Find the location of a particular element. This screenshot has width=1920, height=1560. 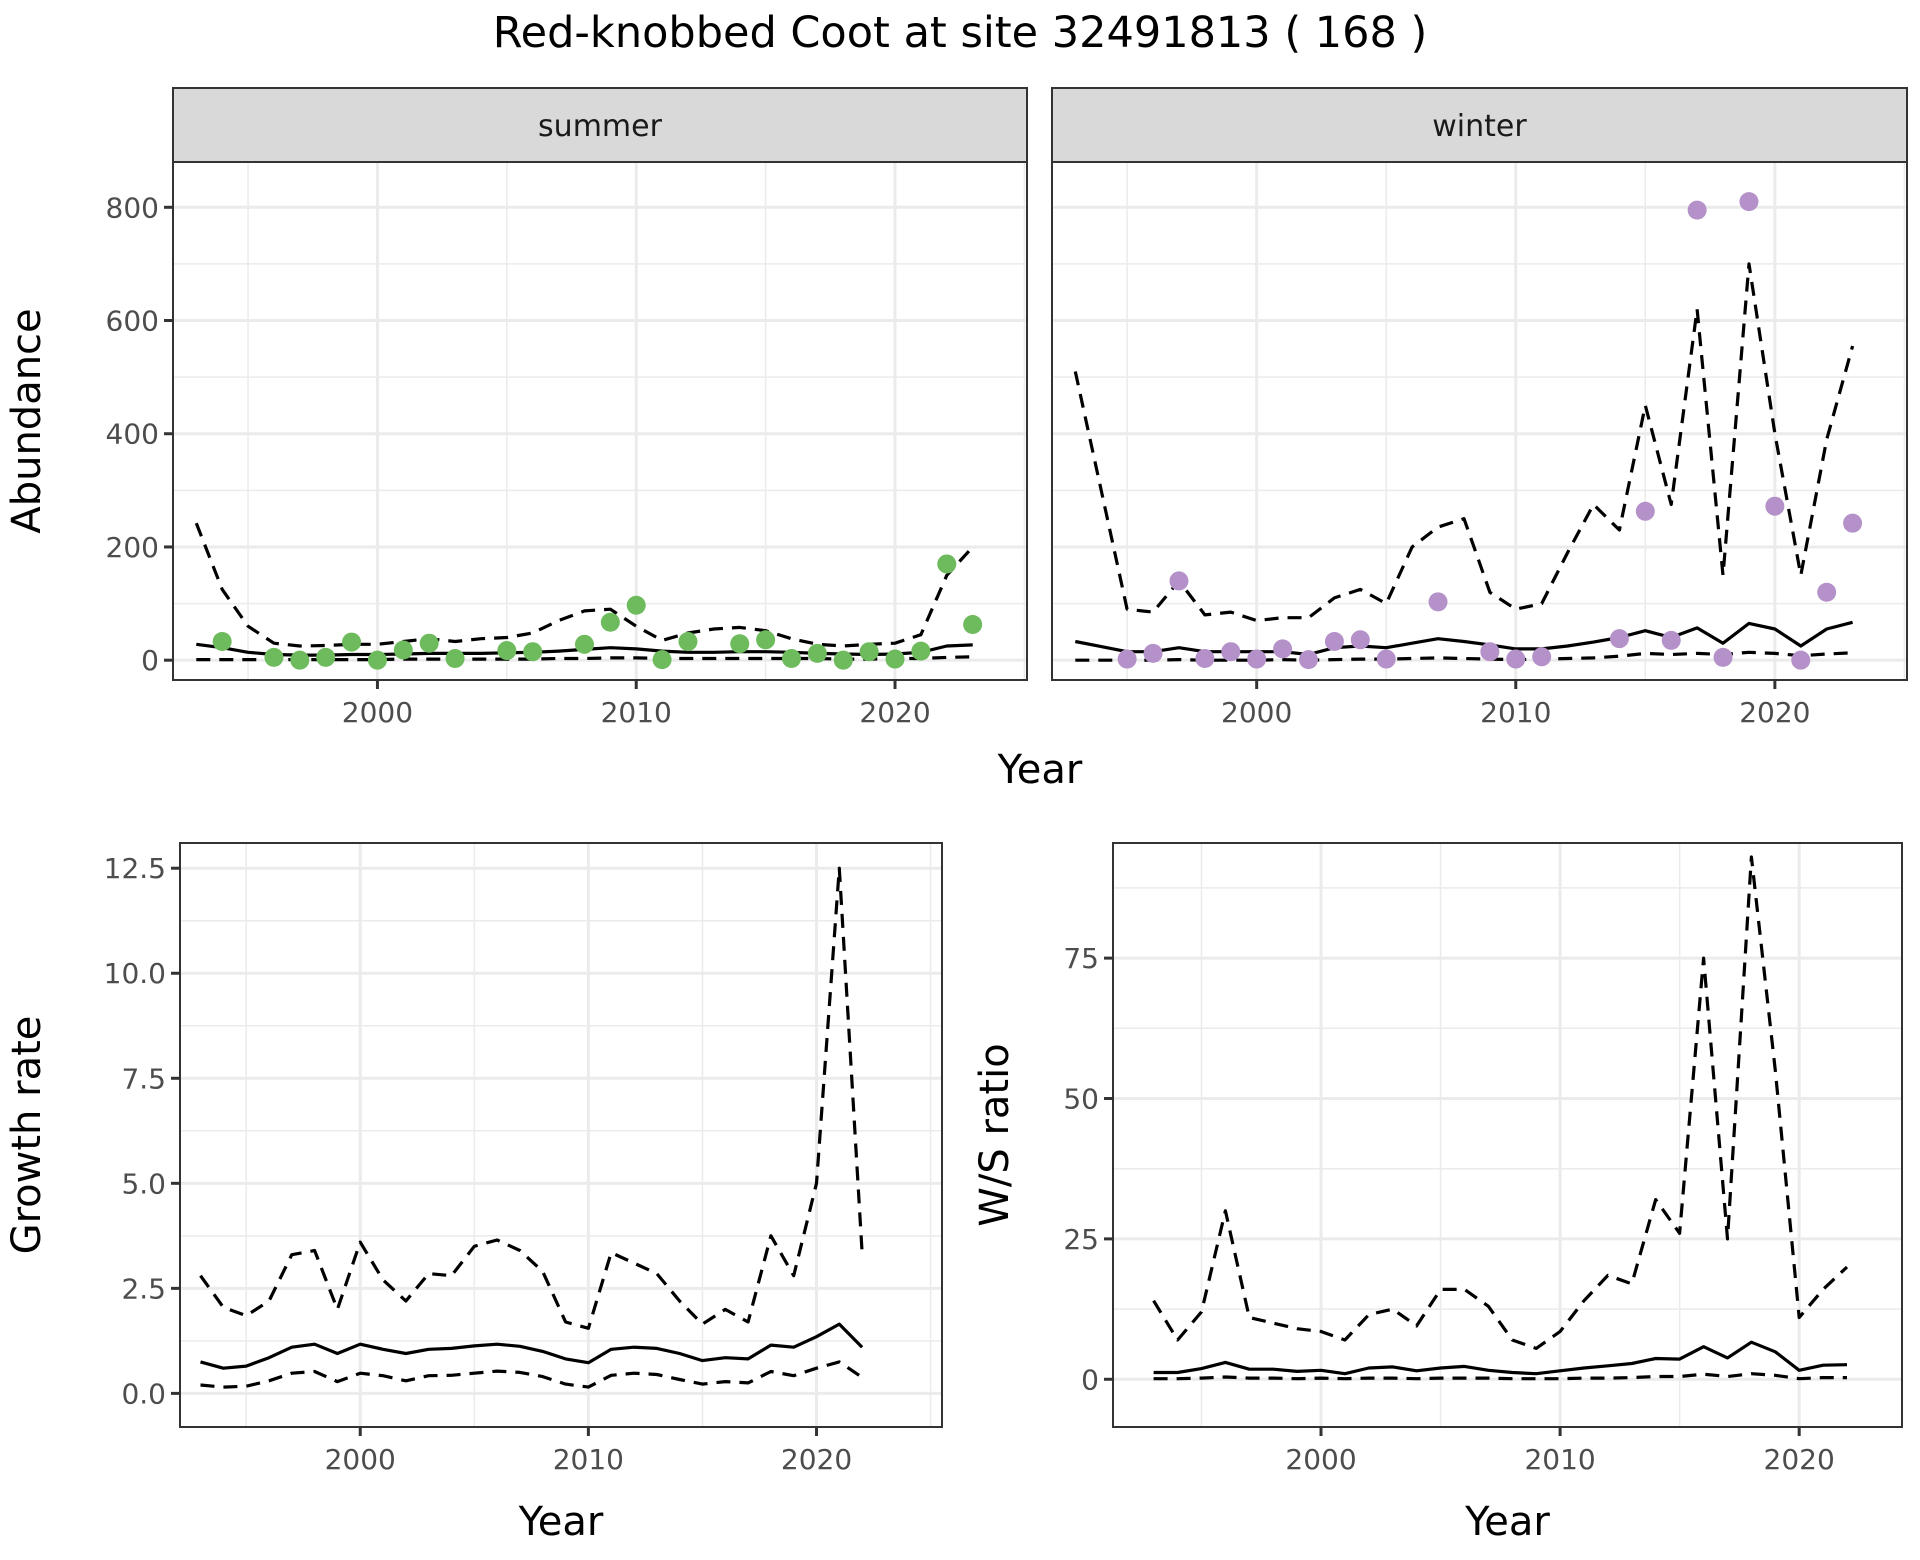

y-tick-label: 50 is located at coordinates (1081, 1099).